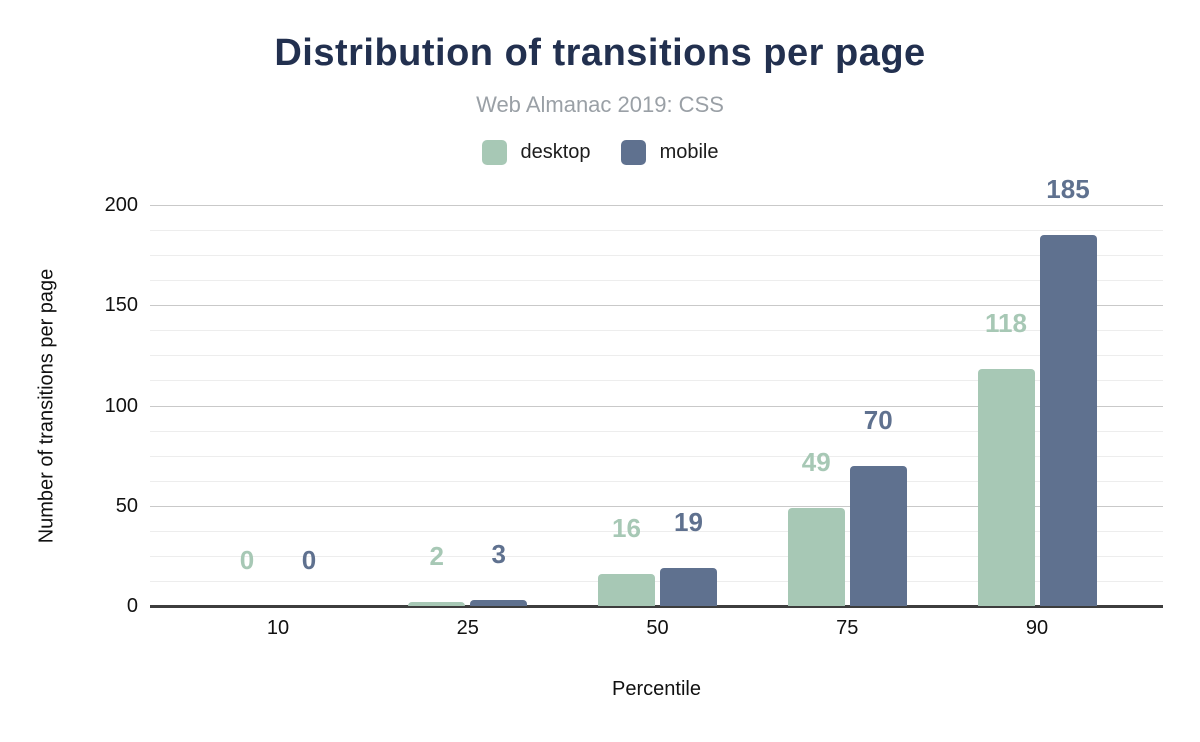 The height and width of the screenshot is (742, 1200). Describe the element at coordinates (816, 461) in the screenshot. I see `value-label-desktop-p75: 49` at that location.